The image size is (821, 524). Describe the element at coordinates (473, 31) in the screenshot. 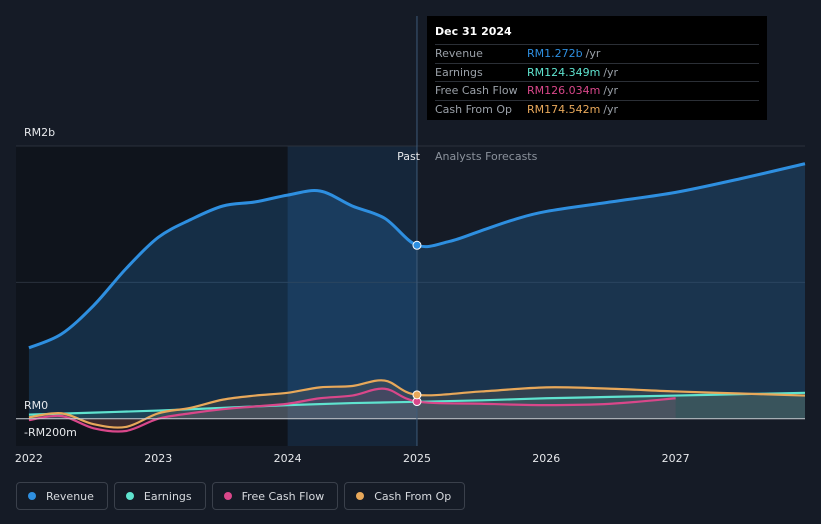

I see `tooltip-date: Dec 31 2024` at that location.